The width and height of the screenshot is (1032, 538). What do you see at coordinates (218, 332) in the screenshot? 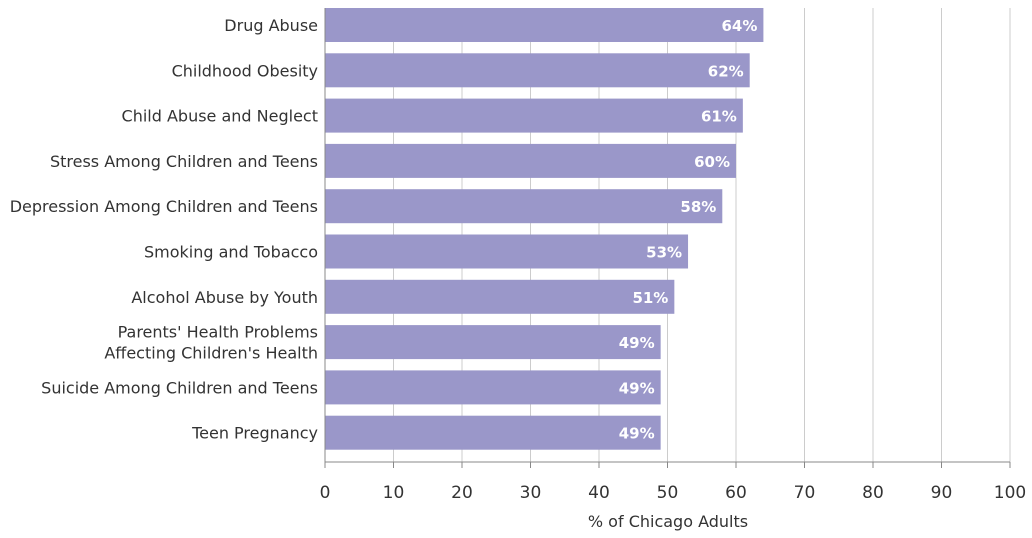
I see `category-label-7-line-0: Parents' Health Problems` at bounding box center [218, 332].